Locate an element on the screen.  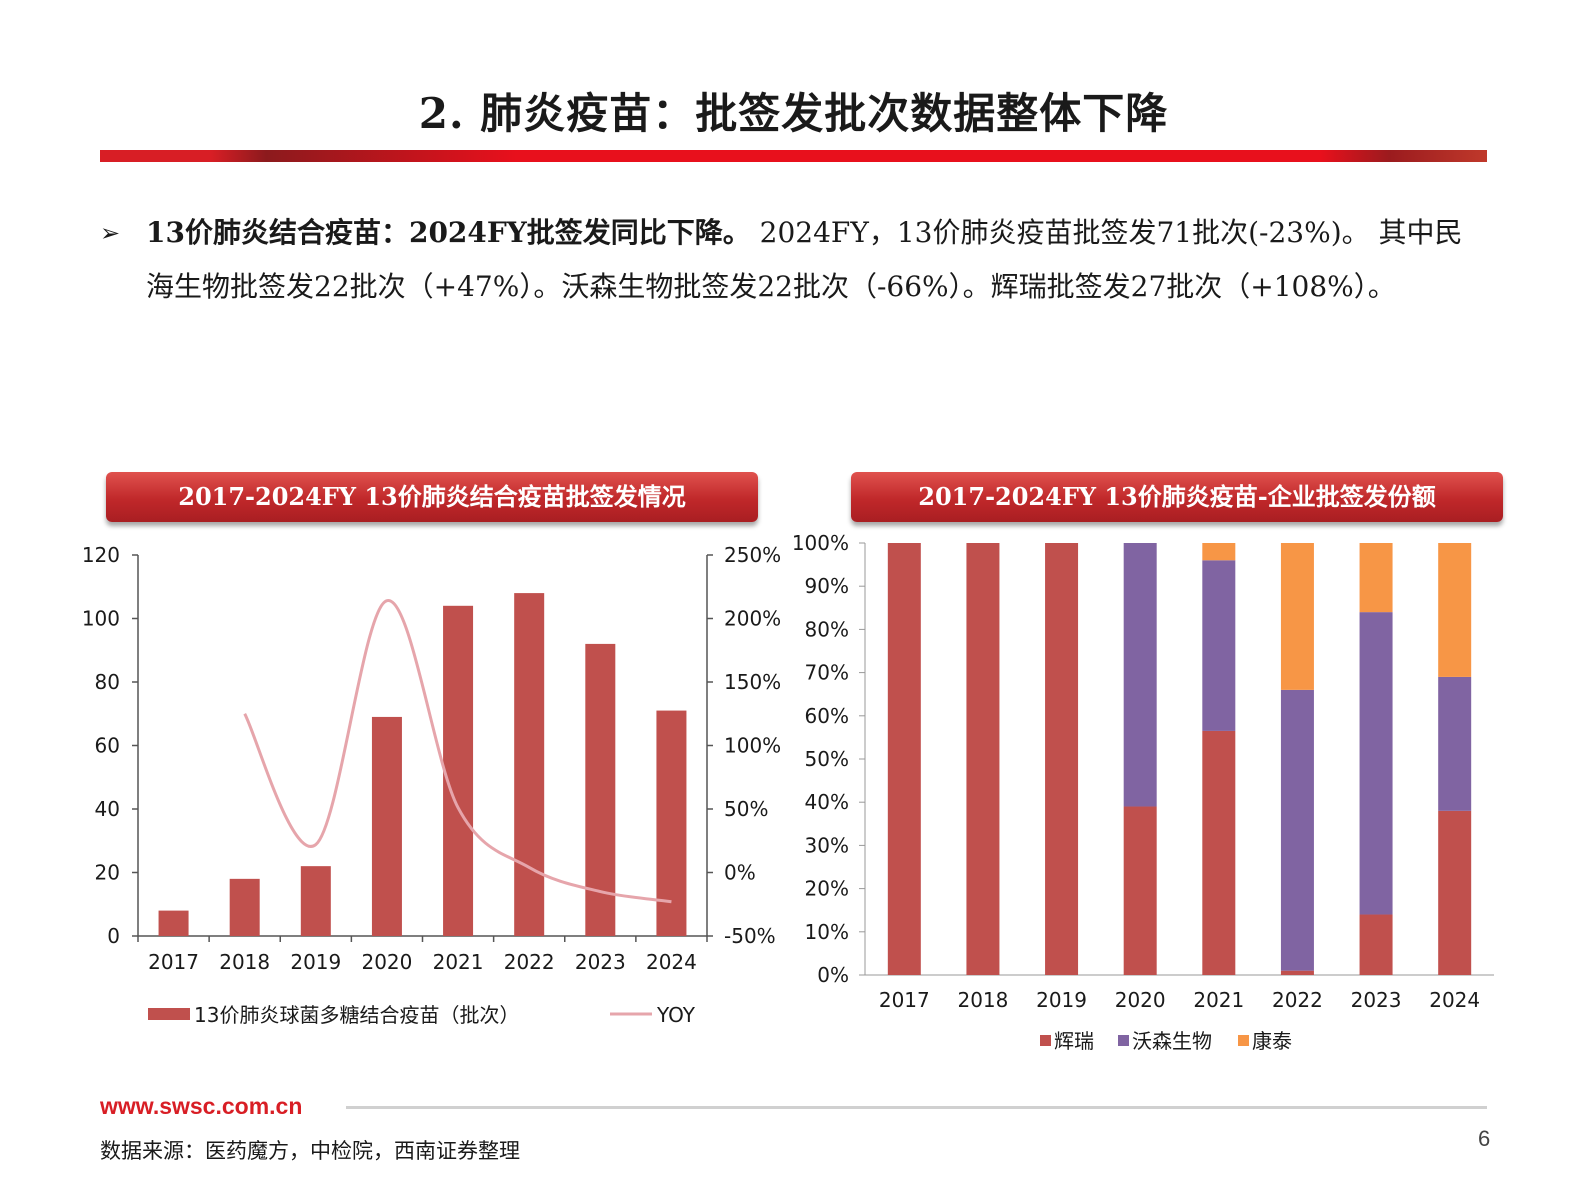
page-title: 2. 肺炎疫苗：批签发批次数据整体下降 is located at coordinates (793, 113).